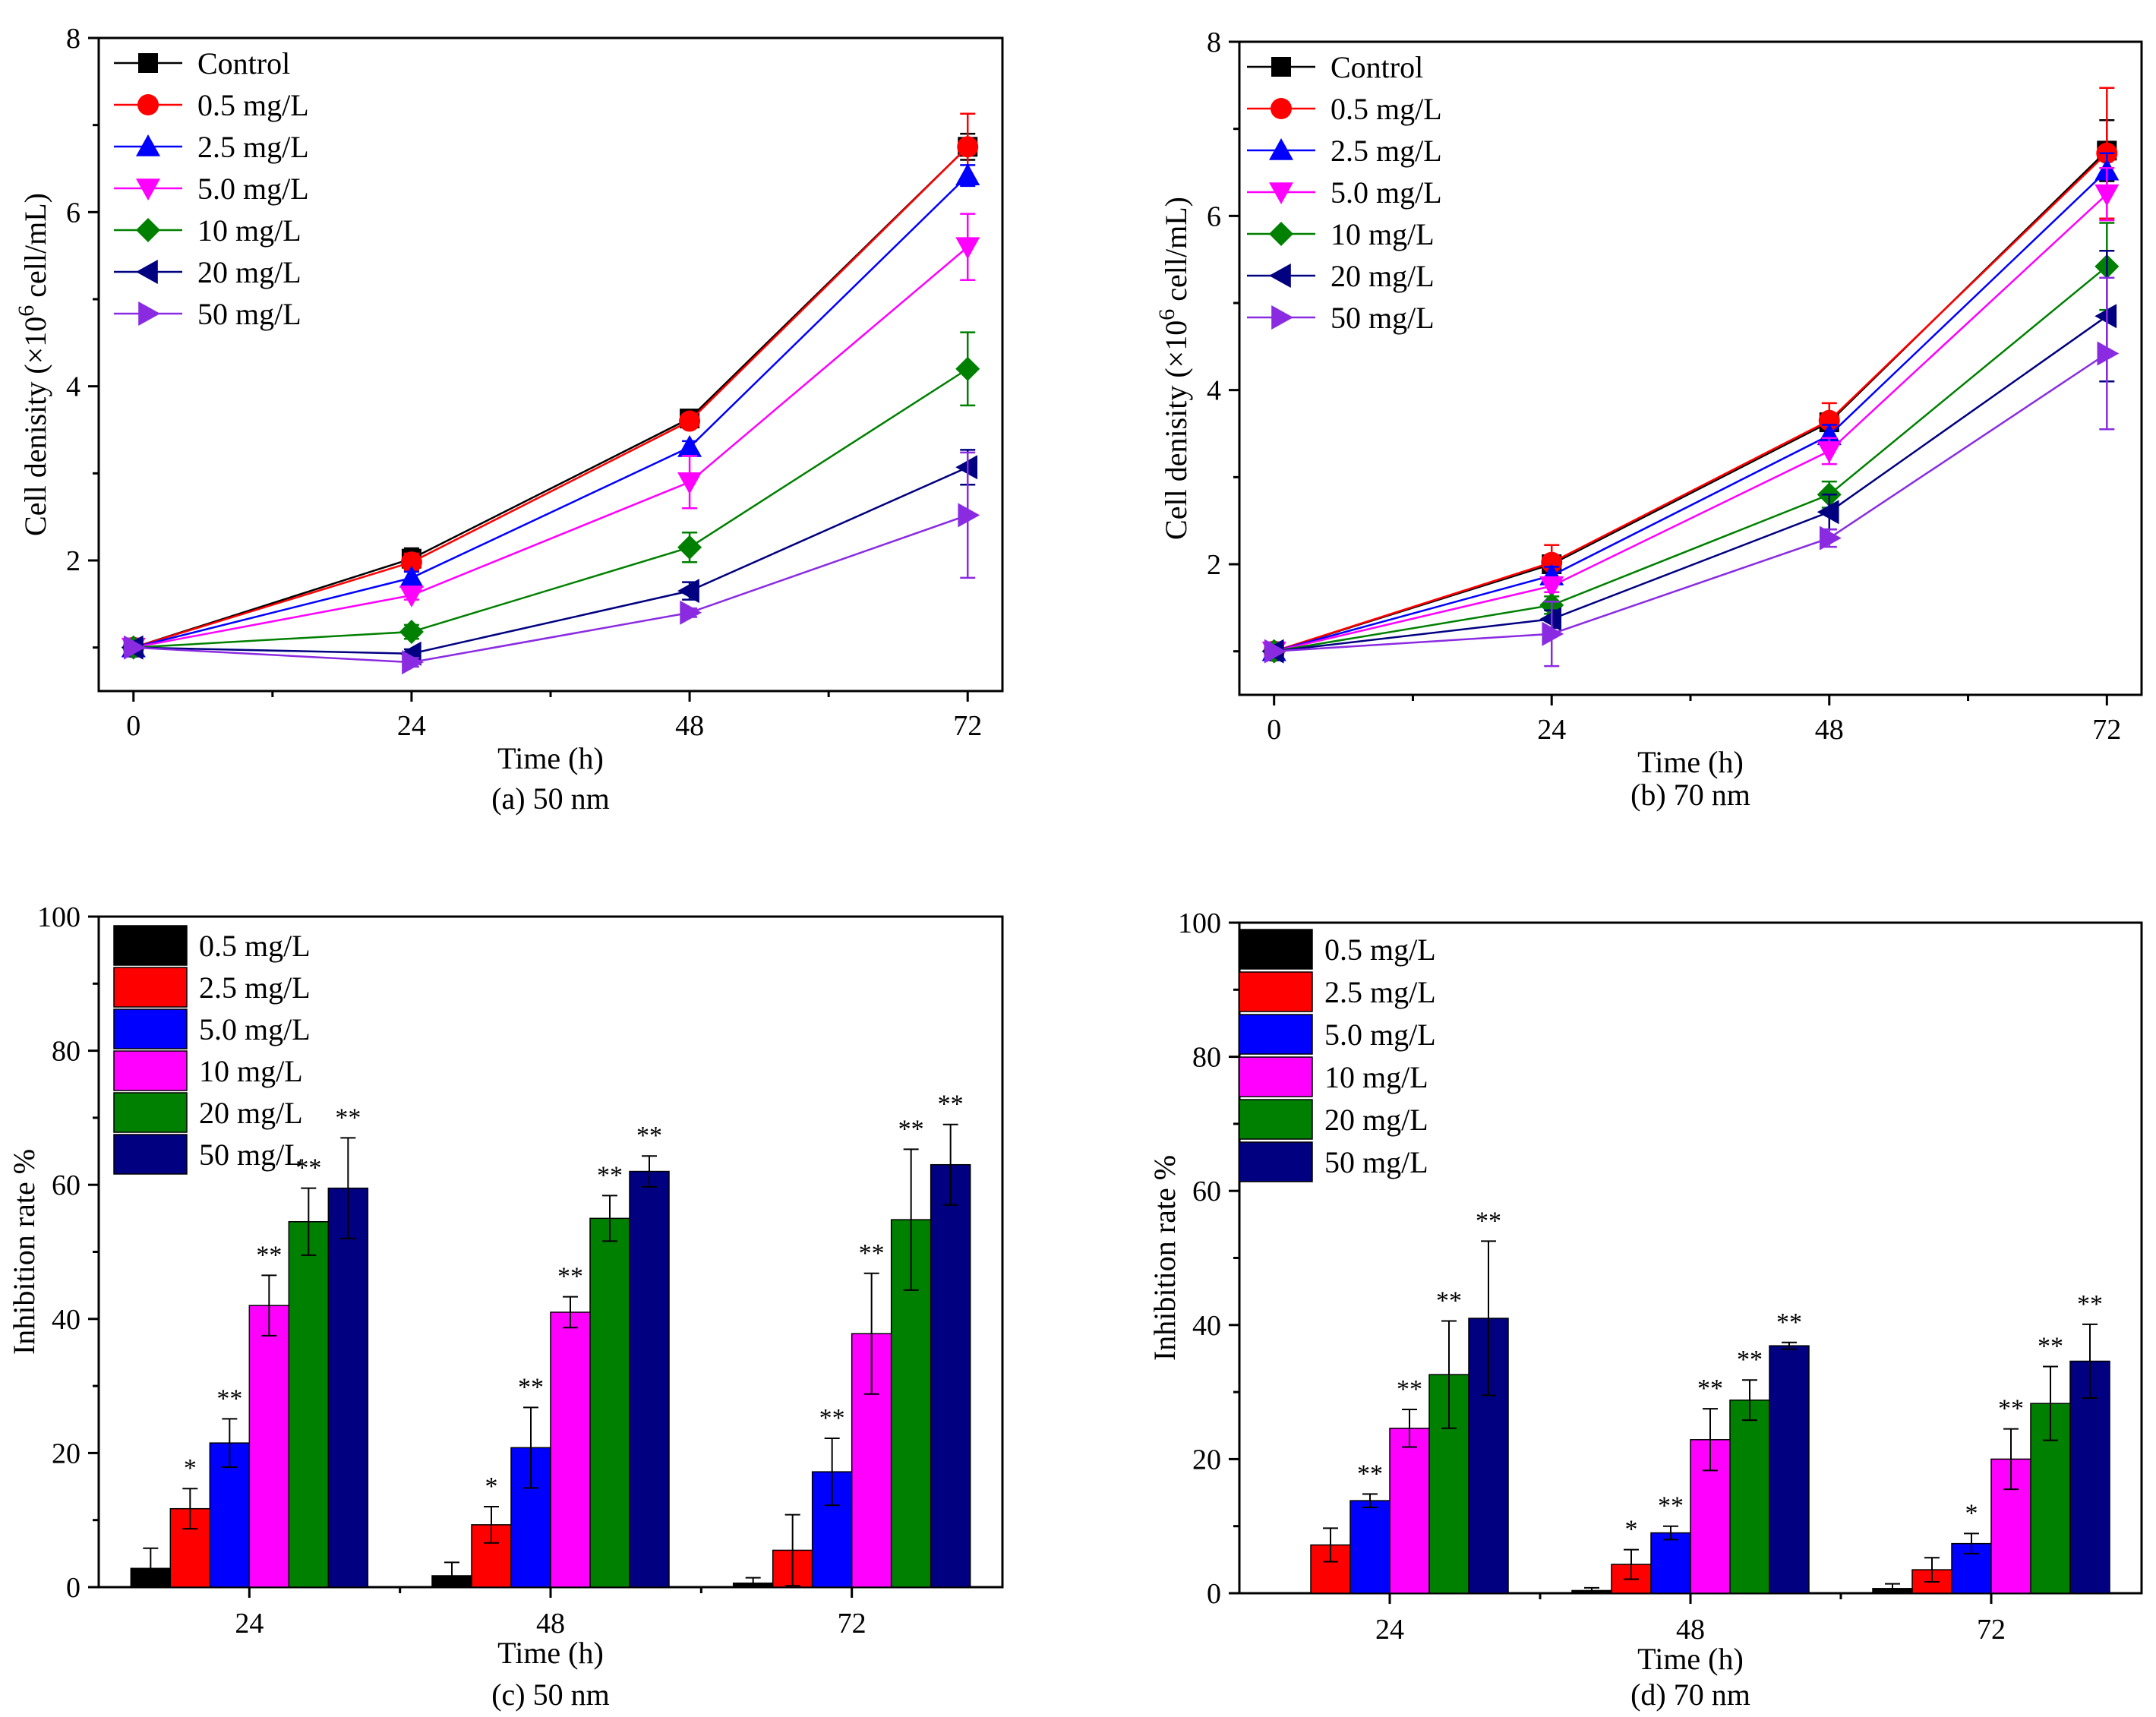  I want to click on y-tick-label: 4, so click(1214, 391).